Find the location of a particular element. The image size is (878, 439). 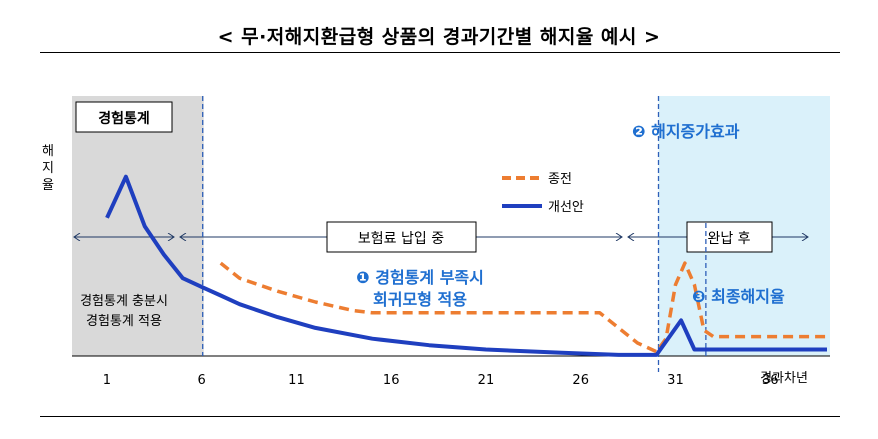

x-tick-label: 1 is located at coordinates (107, 380).